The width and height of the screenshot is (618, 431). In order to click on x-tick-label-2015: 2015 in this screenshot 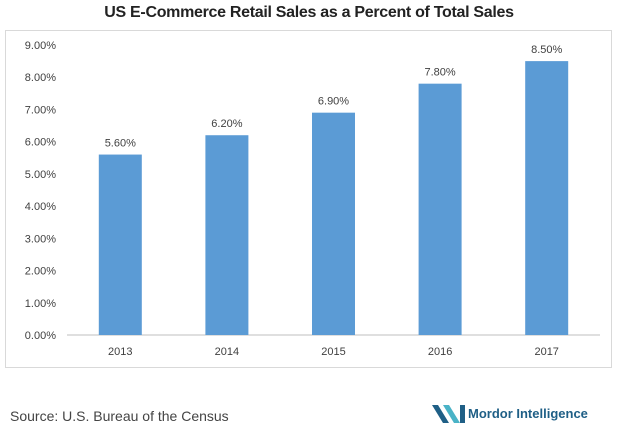, I will do `click(333, 352)`.